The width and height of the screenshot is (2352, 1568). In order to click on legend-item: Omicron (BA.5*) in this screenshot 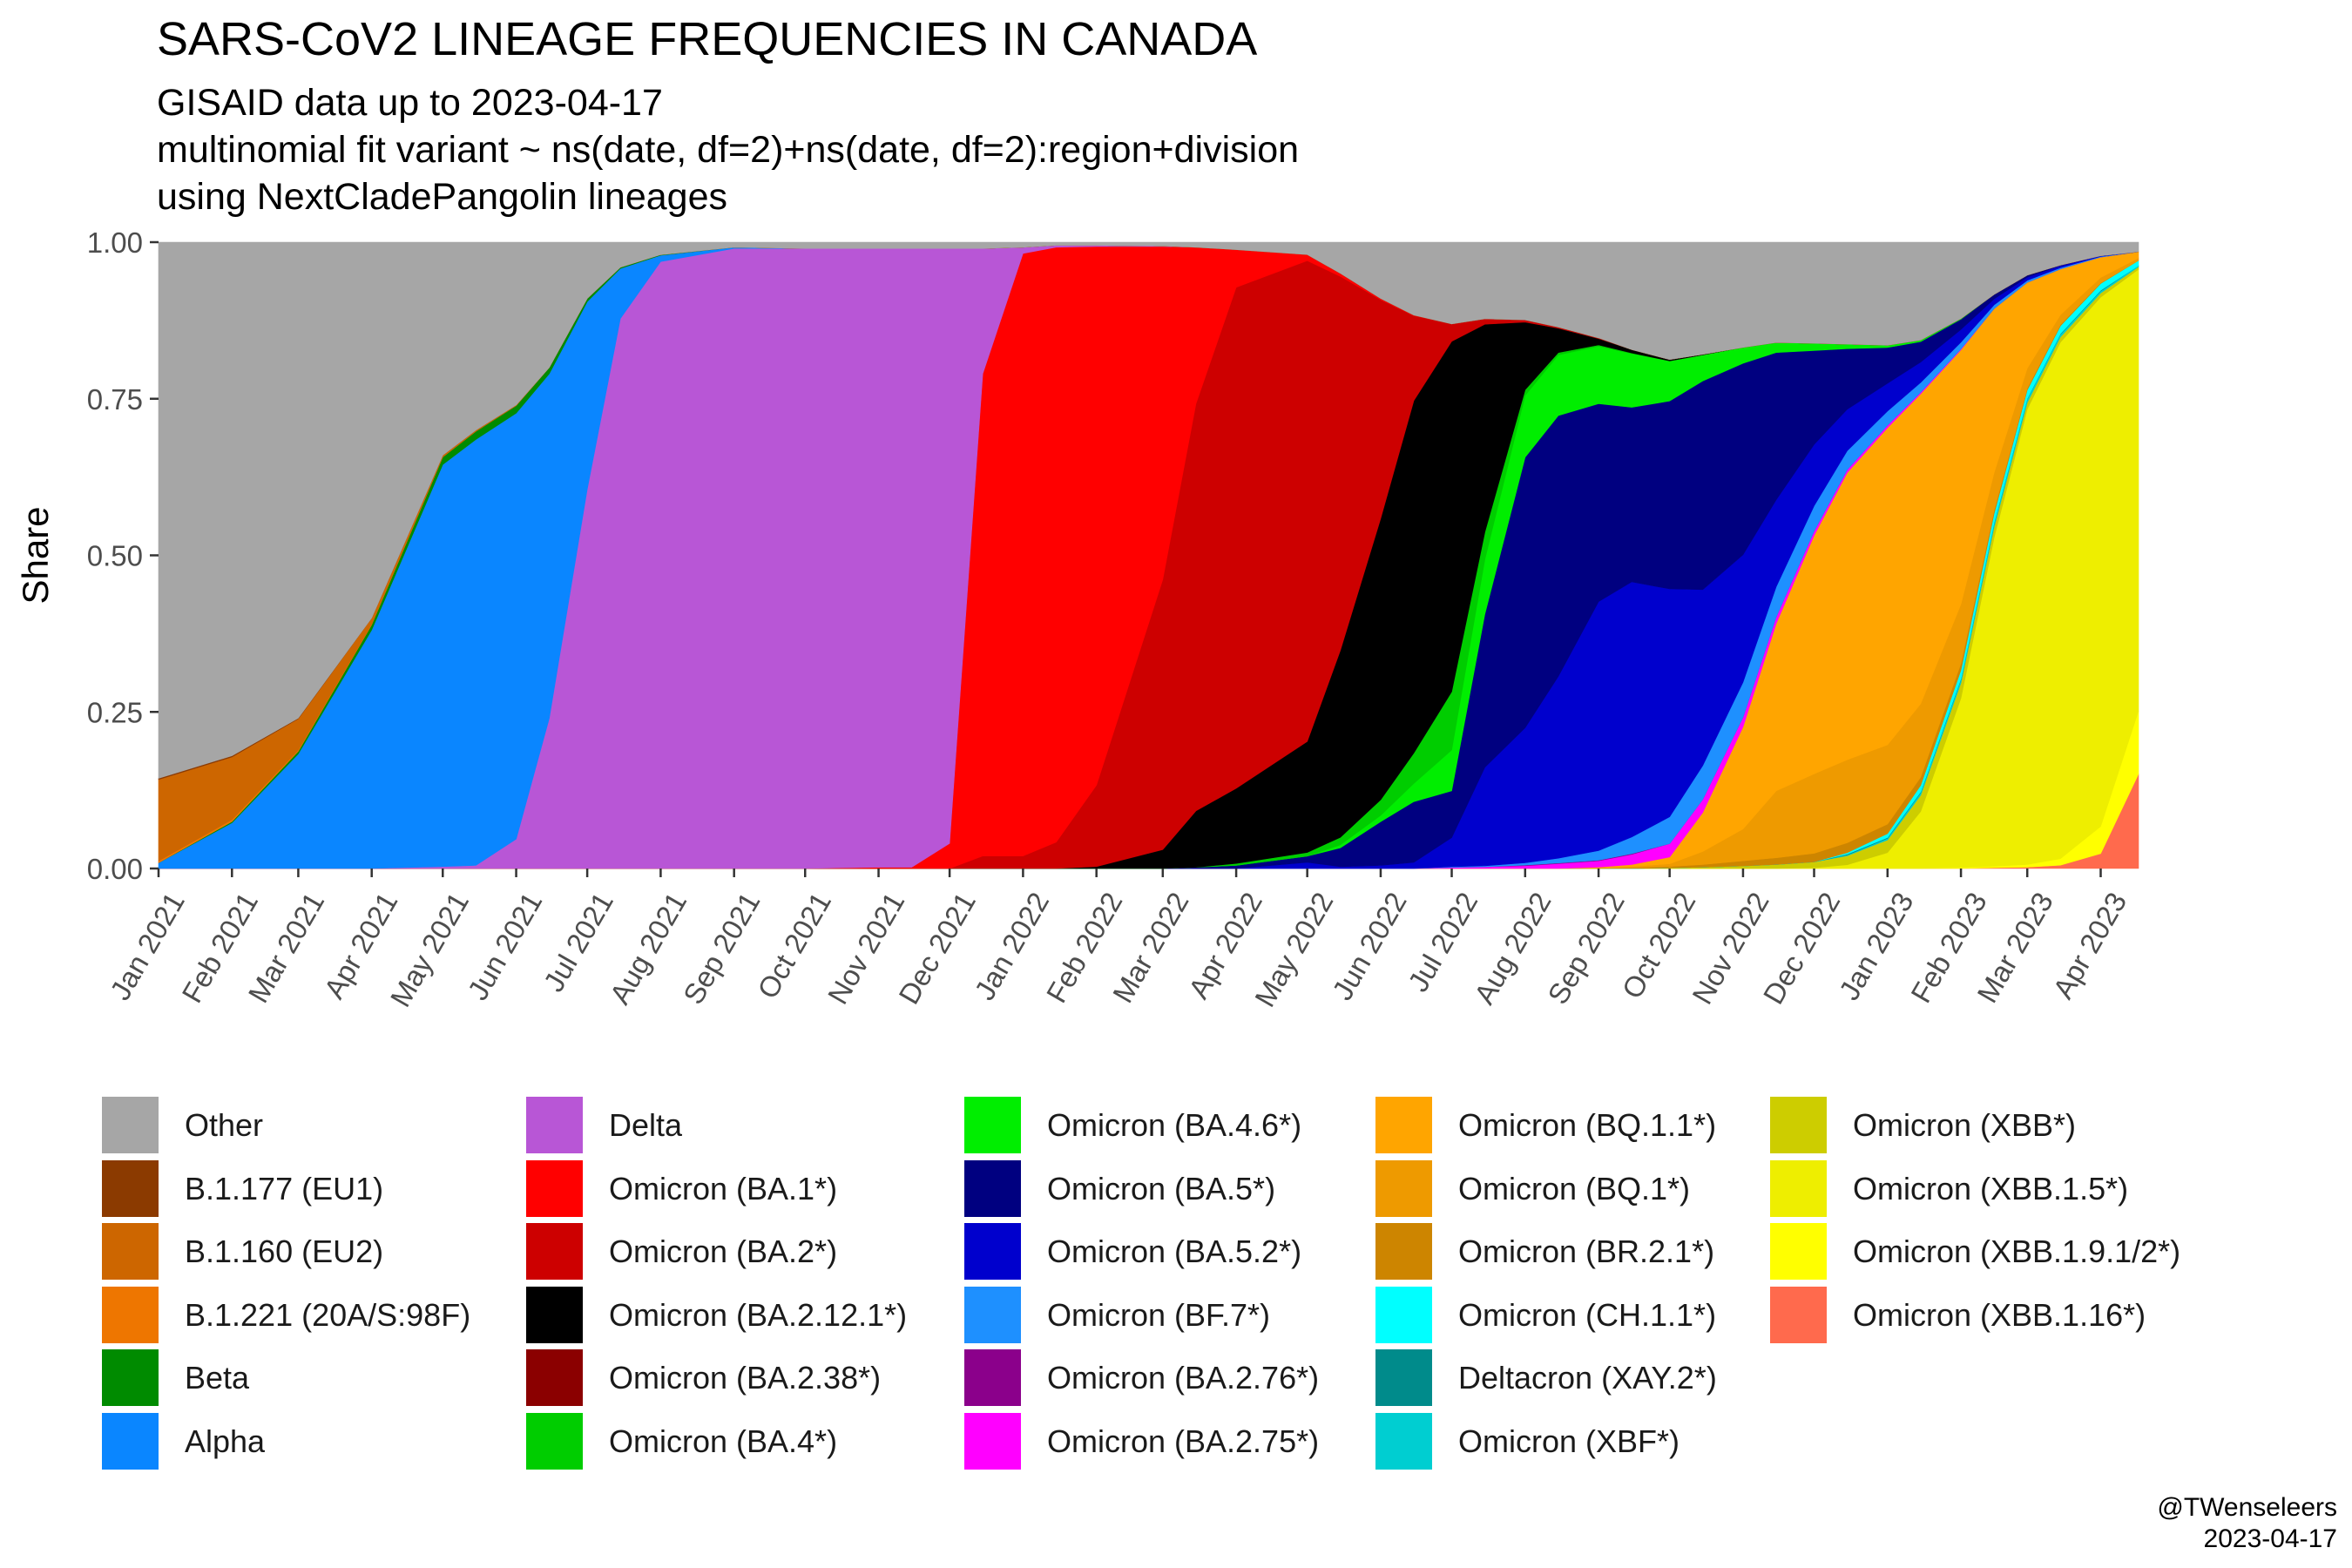, I will do `click(1169, 1191)`.